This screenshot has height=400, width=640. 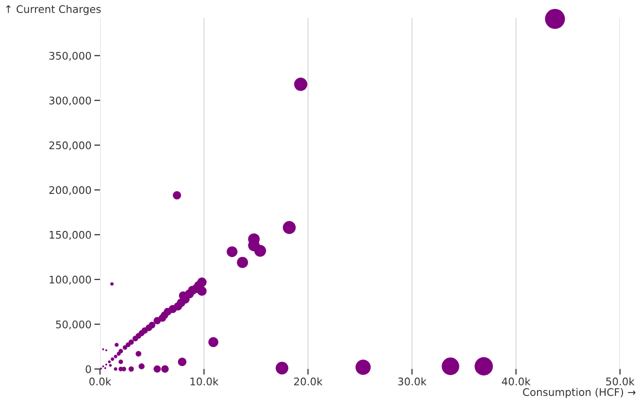 What do you see at coordinates (204, 381) in the screenshot?
I see `x-tick-label: 10.0k` at bounding box center [204, 381].